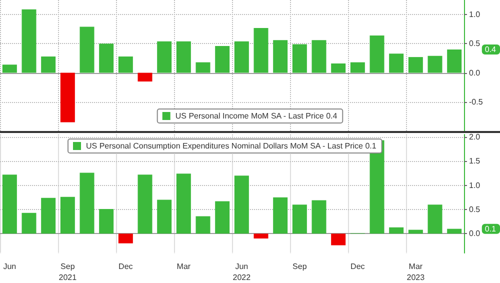  Describe the element at coordinates (490, 49) in the screenshot. I see `text: 0.4` at that location.